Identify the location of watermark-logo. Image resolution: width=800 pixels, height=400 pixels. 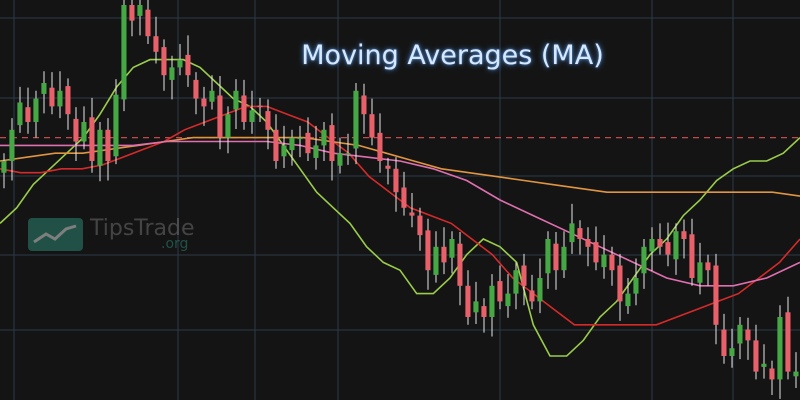
(55, 234).